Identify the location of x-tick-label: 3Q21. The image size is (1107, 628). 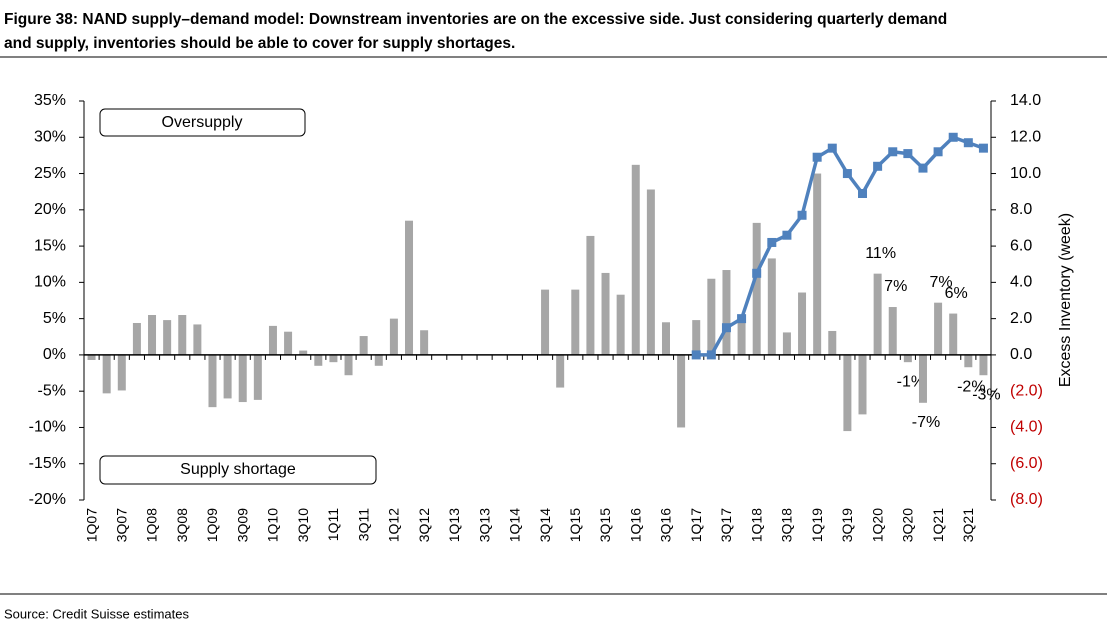
(968, 525).